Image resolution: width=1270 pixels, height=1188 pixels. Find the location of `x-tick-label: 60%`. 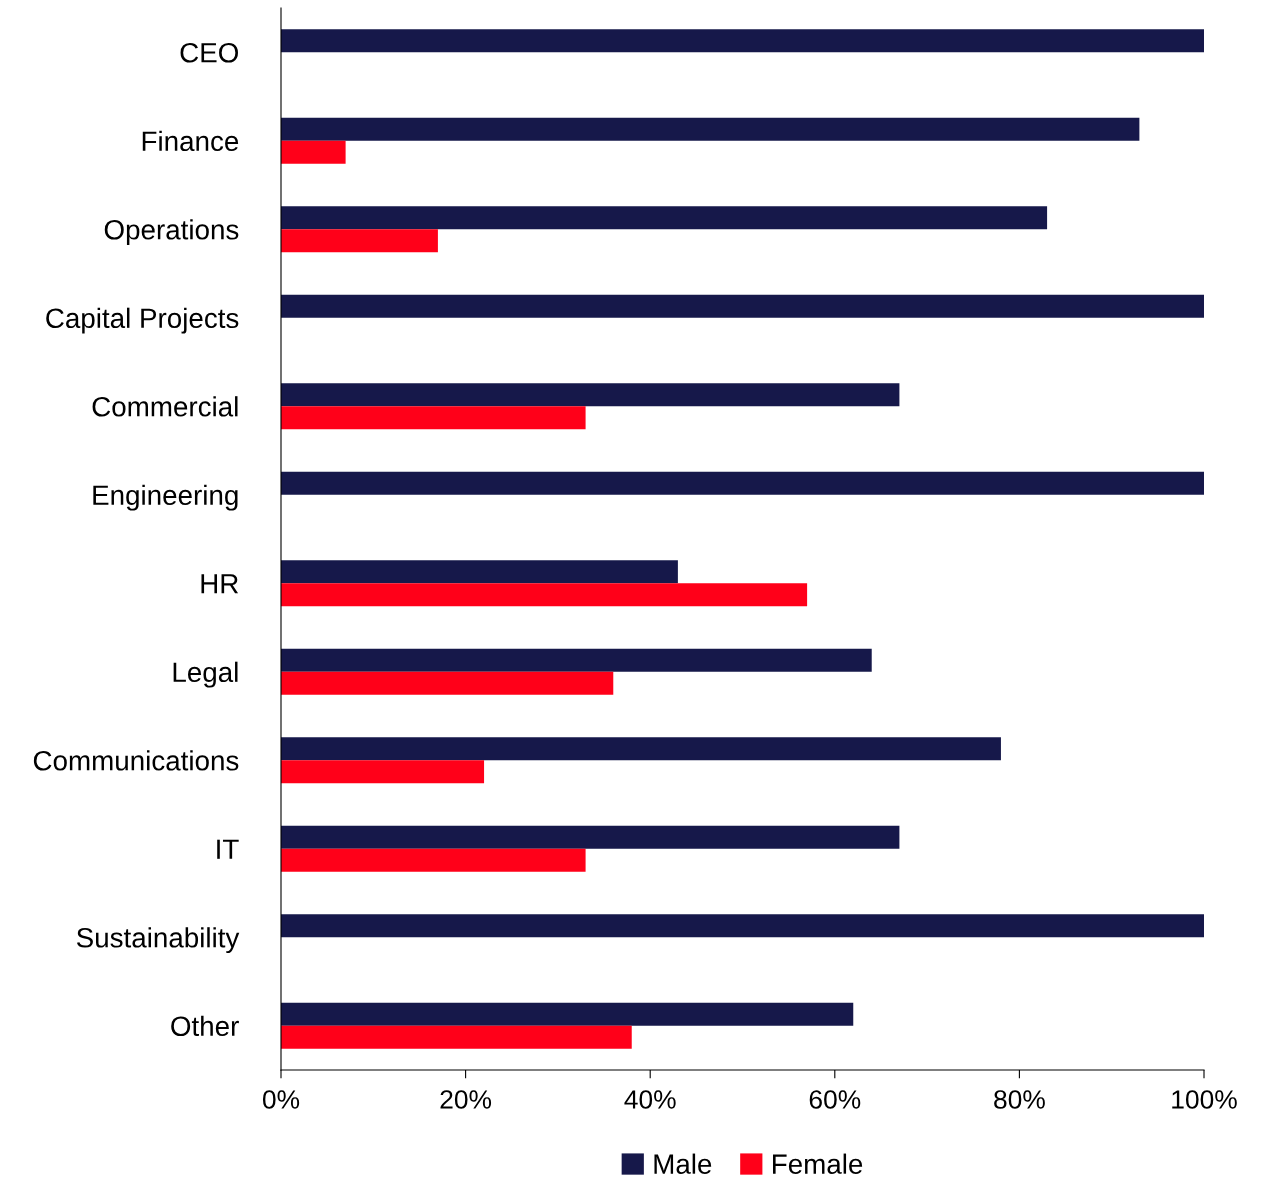

x-tick-label: 60% is located at coordinates (835, 1099).